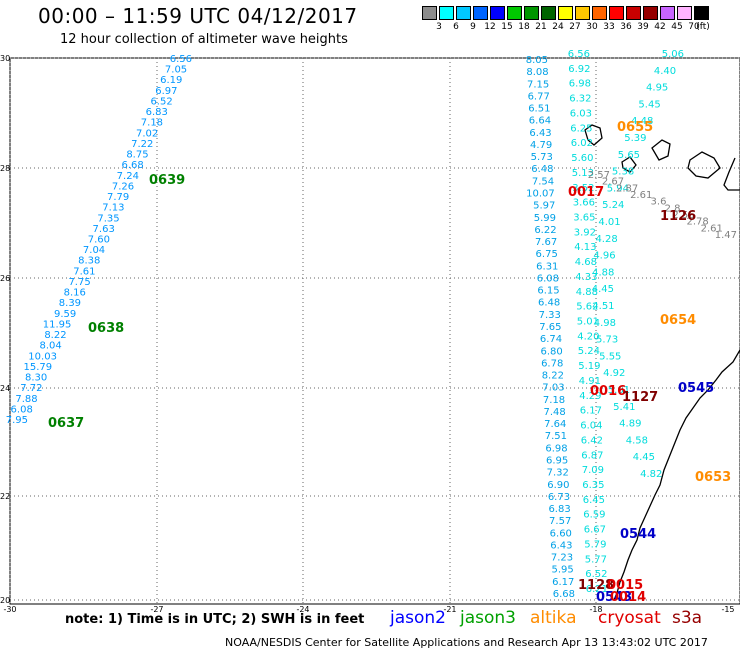 Image resolution: width=740 pixels, height=650 pixels. What do you see at coordinates (5, 600) in the screenshot?
I see `lat-tick-label: 20` at bounding box center [5, 600].